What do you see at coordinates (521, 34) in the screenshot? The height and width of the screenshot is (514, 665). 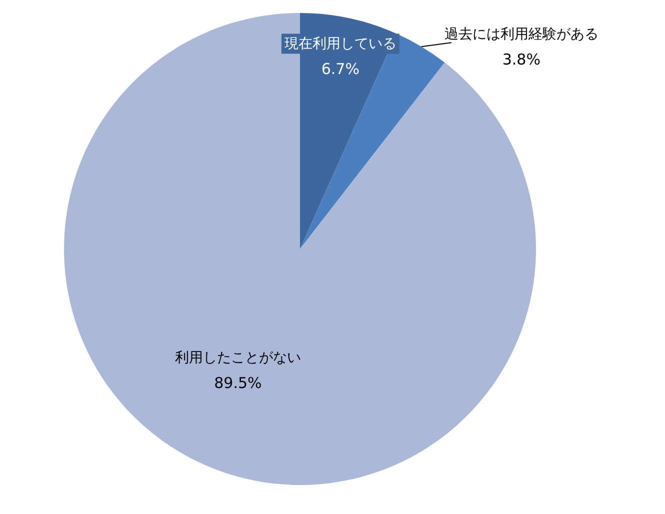 I see `slice-label: 過去には利用経験がある` at bounding box center [521, 34].